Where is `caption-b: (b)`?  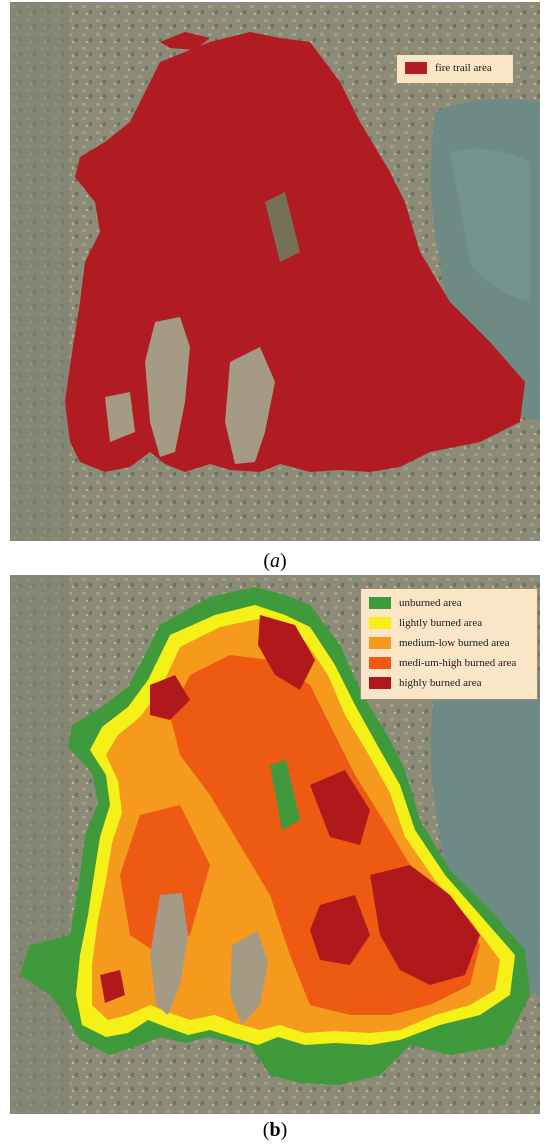
caption-b: (b) is located at coordinates (275, 1130).